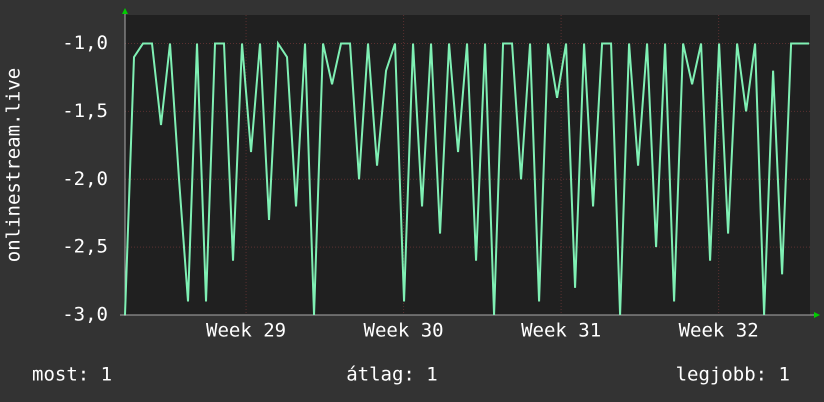 The width and height of the screenshot is (824, 402). Describe the element at coordinates (85, 179) in the screenshot. I see `y-tick-label: -2,0` at that location.